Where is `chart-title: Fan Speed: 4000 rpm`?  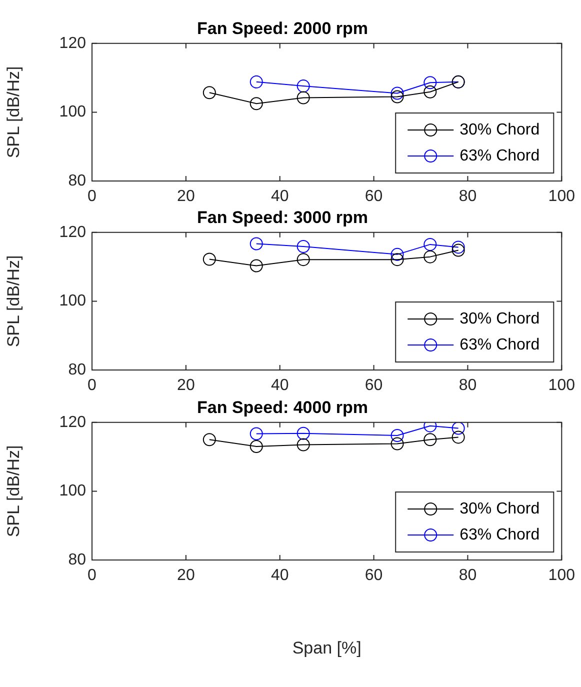
chart-title: Fan Speed: 4000 rpm is located at coordinates (282, 407).